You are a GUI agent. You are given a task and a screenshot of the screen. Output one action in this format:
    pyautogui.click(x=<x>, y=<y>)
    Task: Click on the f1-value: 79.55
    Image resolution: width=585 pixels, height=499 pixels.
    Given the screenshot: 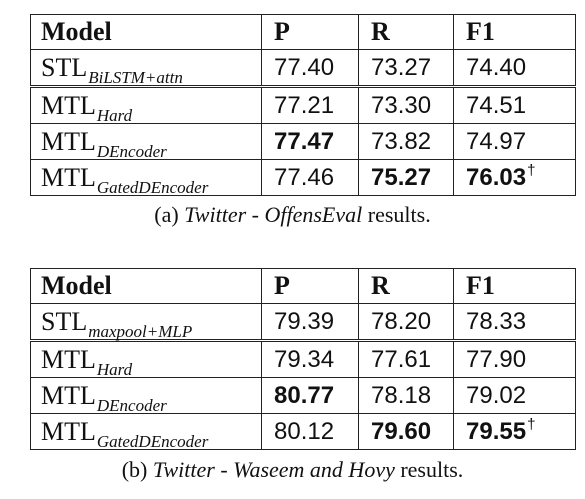 What is the action you would take?
    pyautogui.click(x=496, y=431)
    